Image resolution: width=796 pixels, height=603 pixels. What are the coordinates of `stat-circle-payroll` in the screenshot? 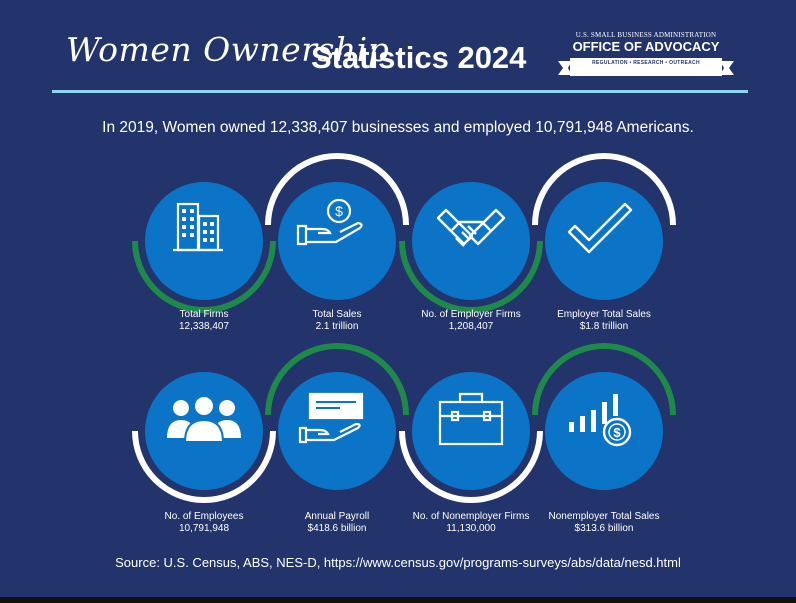 It's located at (337, 431).